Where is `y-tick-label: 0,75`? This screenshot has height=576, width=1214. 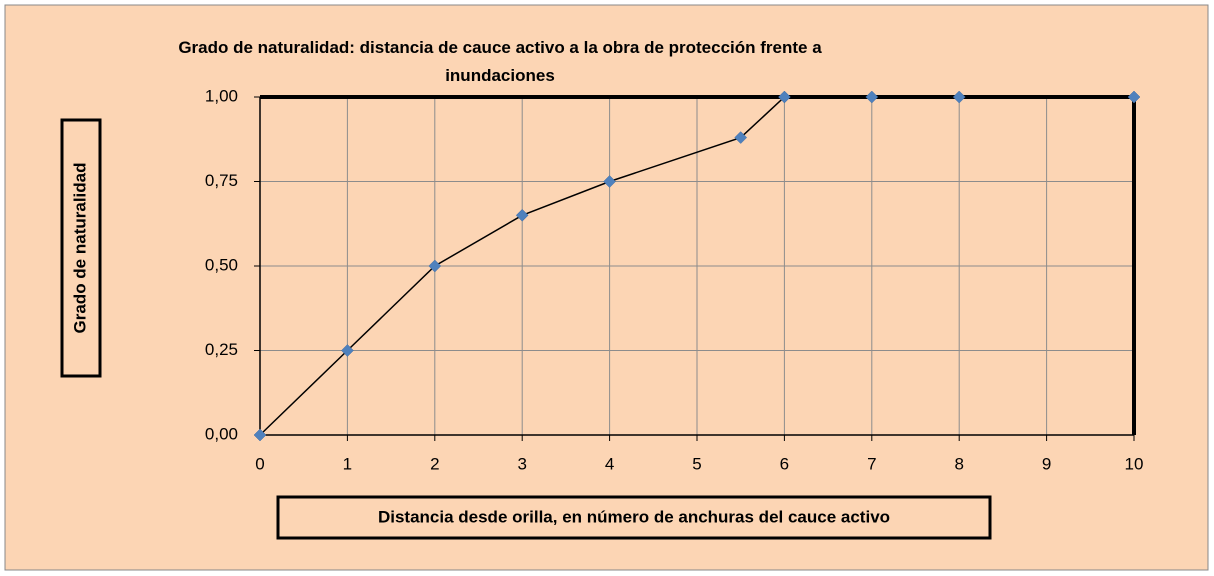 y-tick-label: 0,75 is located at coordinates (221, 180).